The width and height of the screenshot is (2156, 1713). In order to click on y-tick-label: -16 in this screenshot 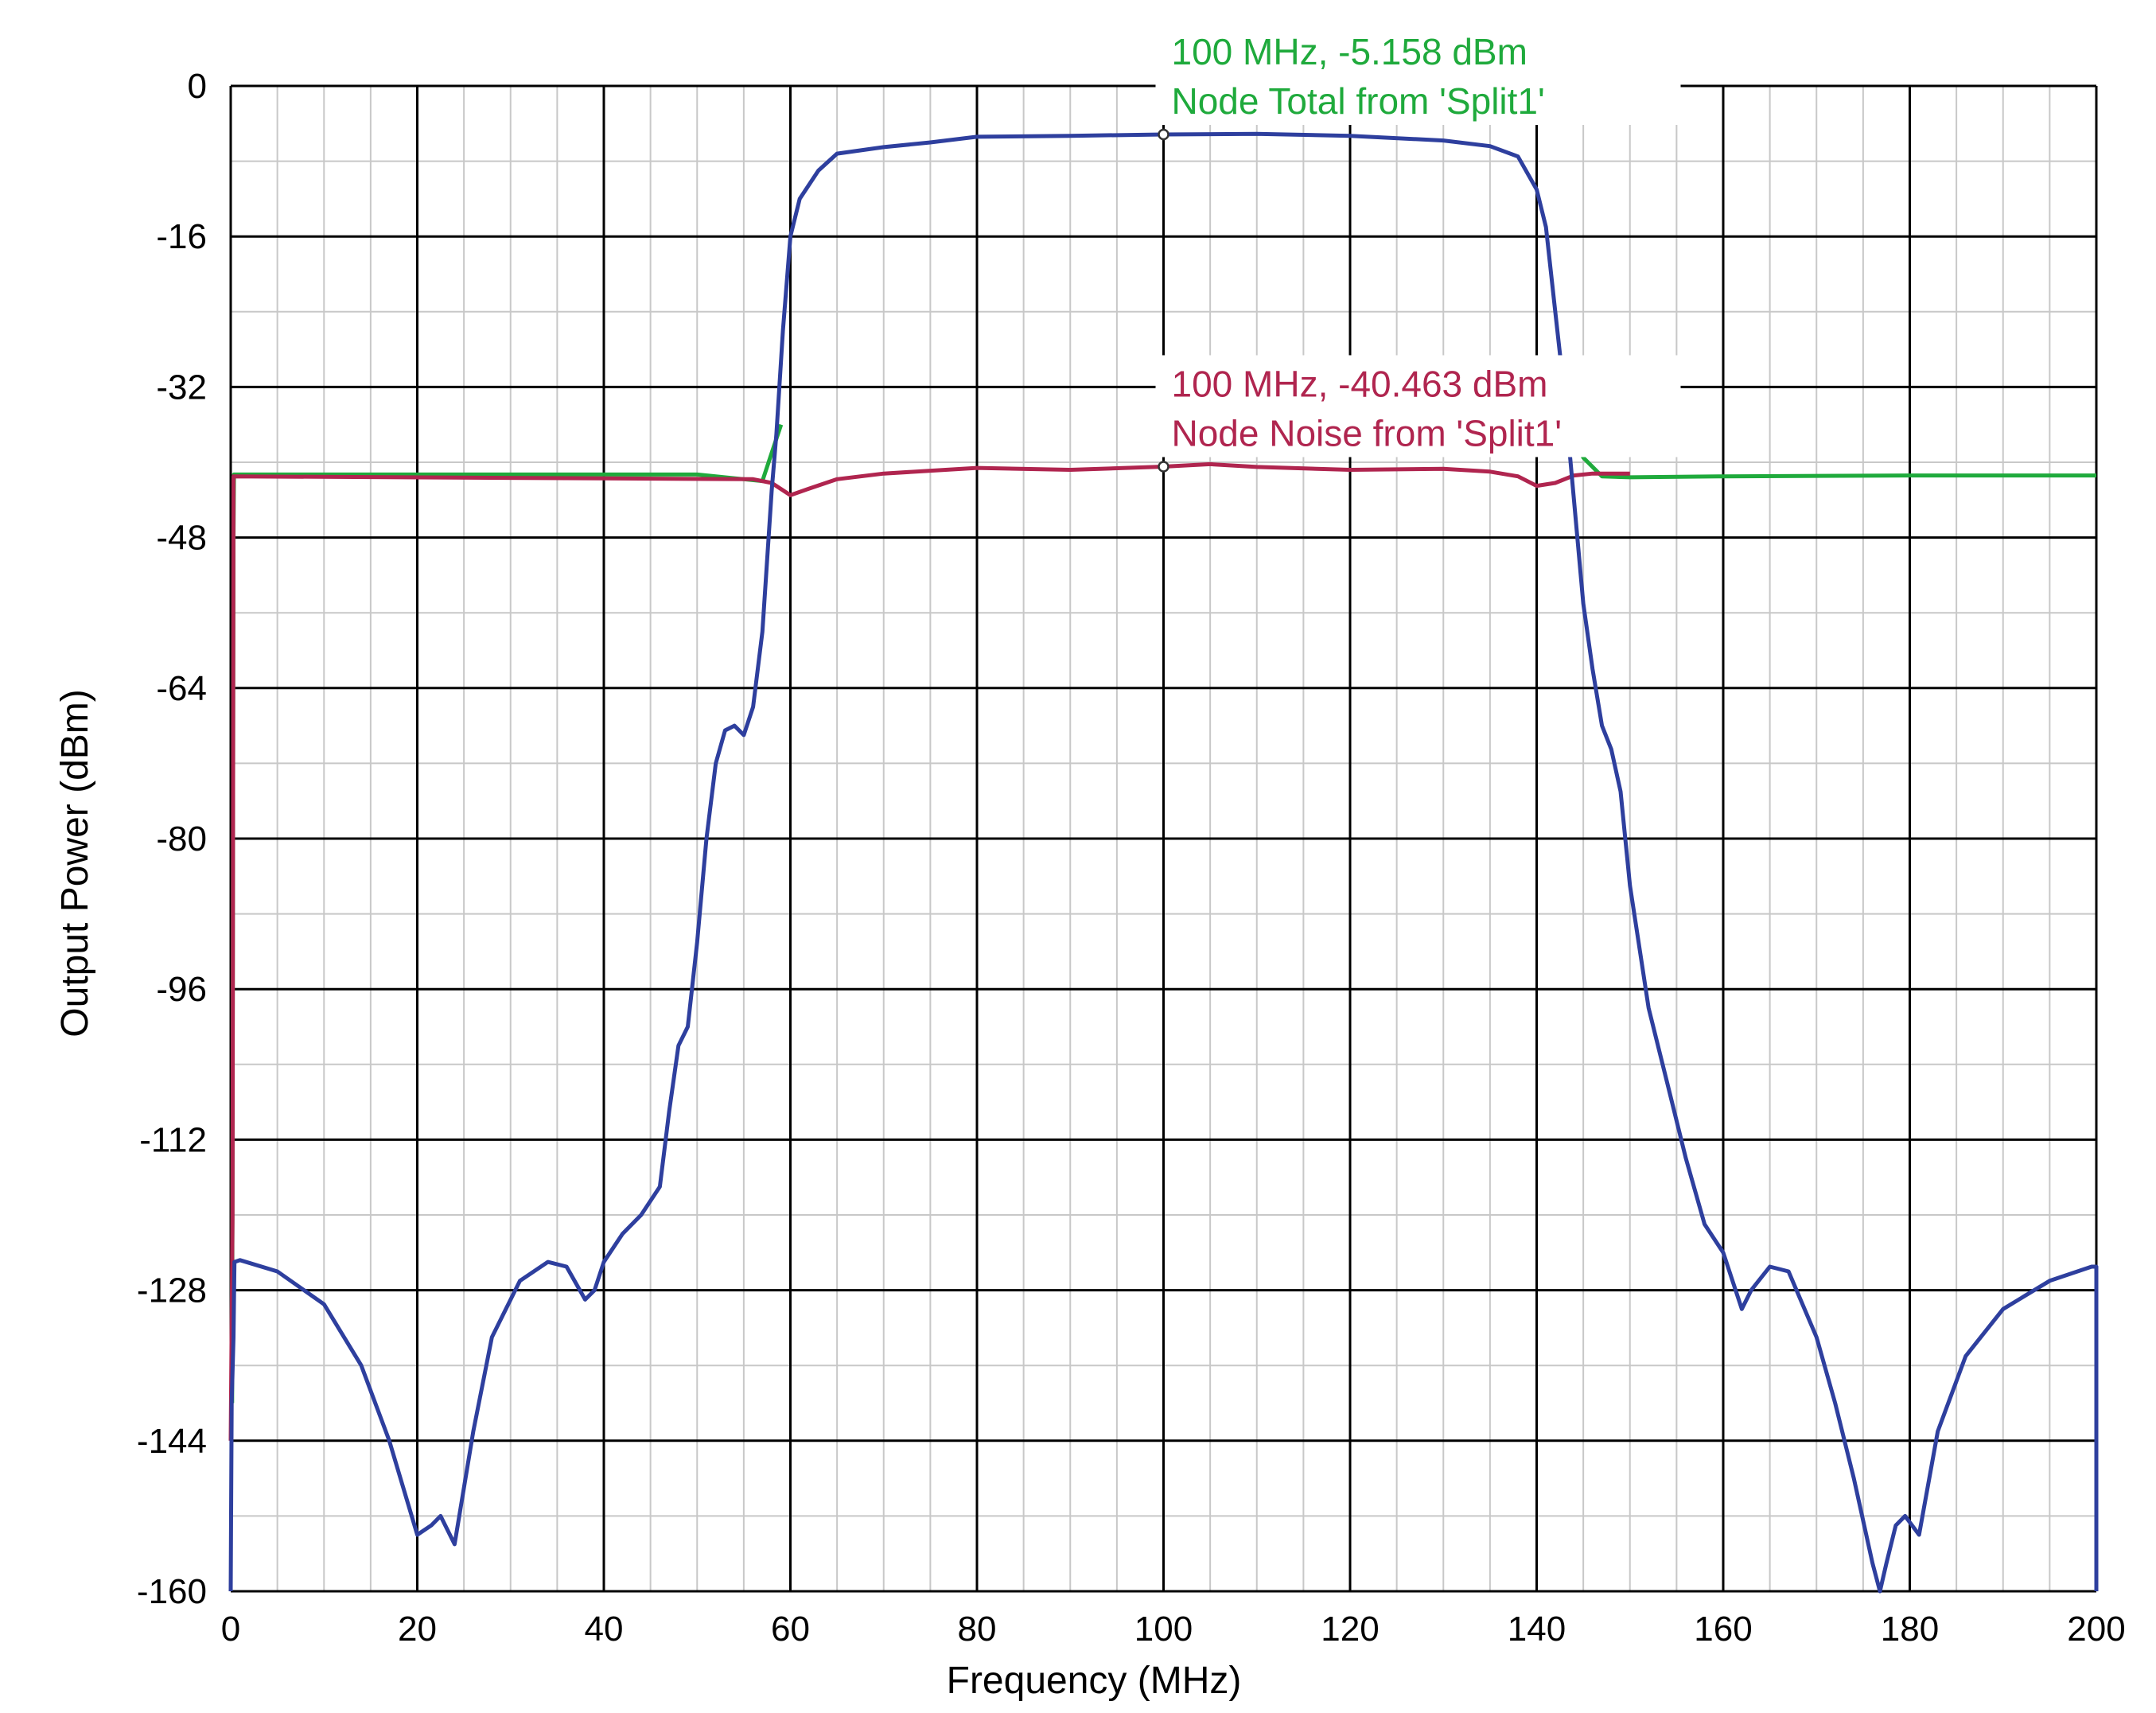, I will do `click(182, 236)`.